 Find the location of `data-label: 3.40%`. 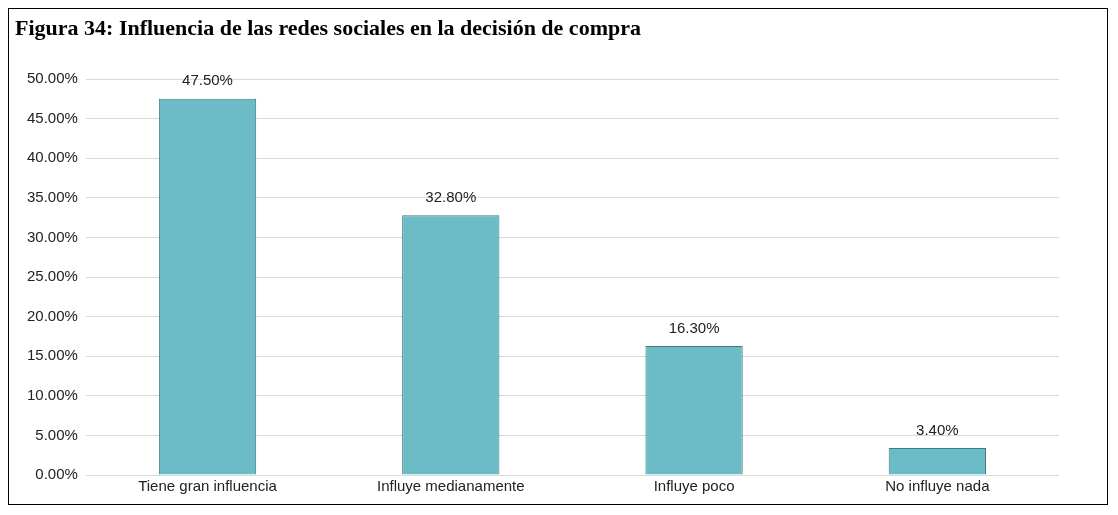

data-label: 3.40% is located at coordinates (937, 429).